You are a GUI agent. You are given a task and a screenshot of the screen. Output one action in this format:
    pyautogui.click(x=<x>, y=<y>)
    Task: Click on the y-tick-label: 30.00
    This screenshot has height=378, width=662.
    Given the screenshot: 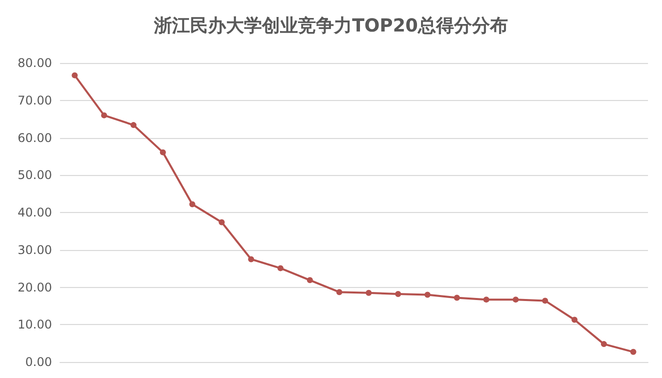 What is the action you would take?
    pyautogui.click(x=35, y=249)
    